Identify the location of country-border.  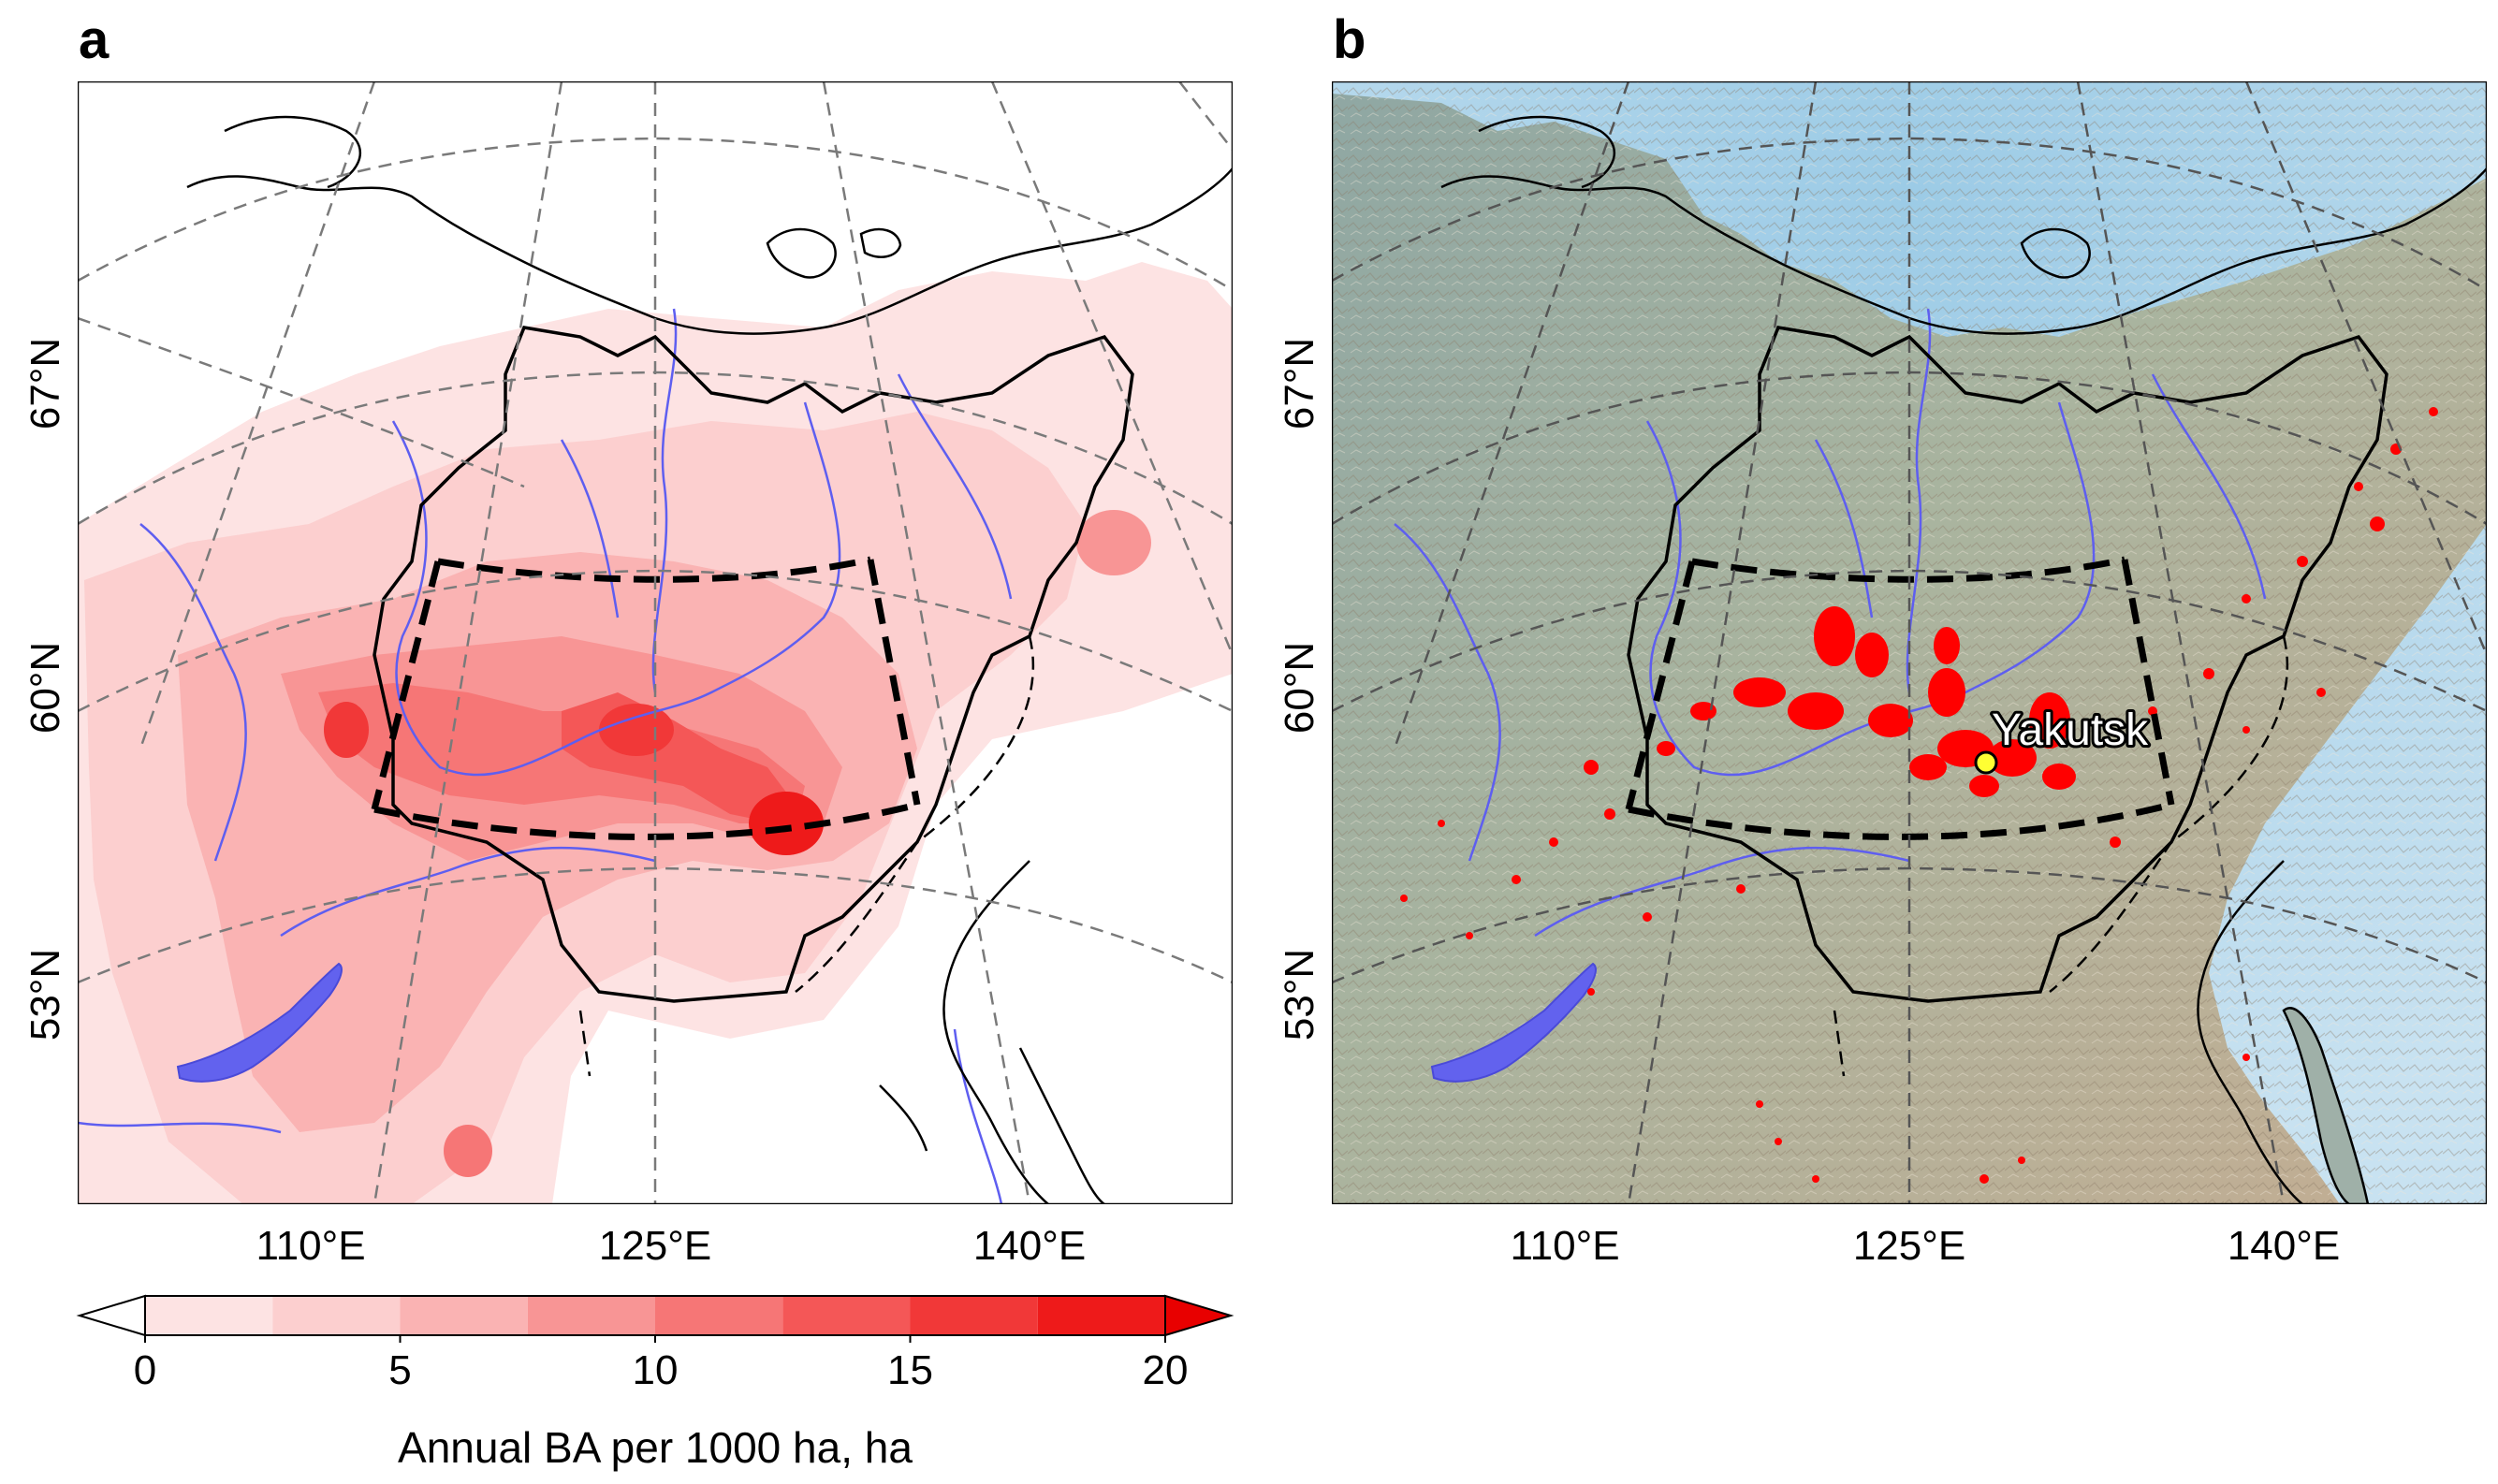
(806, 856).